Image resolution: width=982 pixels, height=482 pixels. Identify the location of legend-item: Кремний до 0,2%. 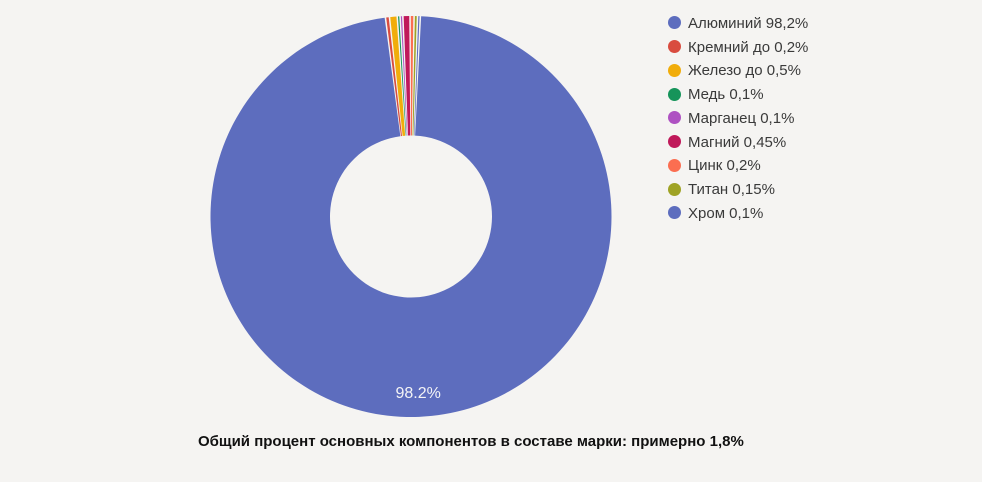
(738, 47).